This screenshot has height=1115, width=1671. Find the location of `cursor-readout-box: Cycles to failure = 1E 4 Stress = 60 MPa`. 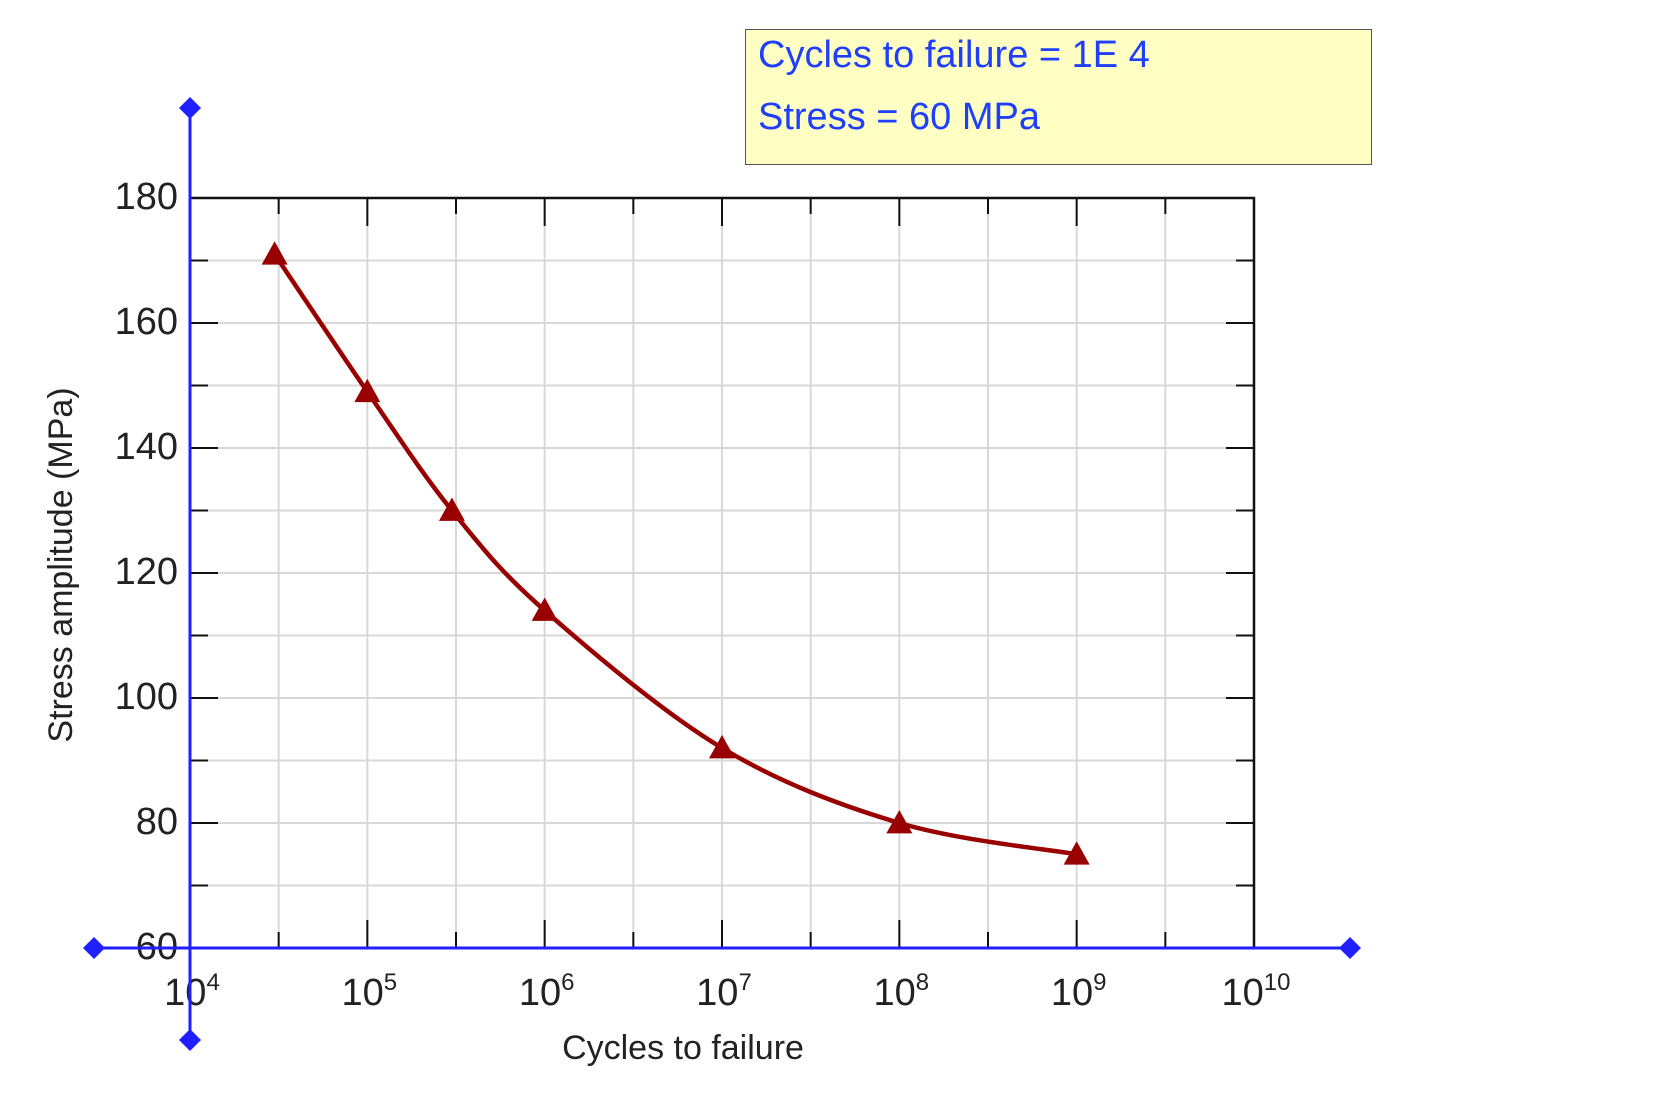

cursor-readout-box: Cycles to failure = 1E 4 Stress = 60 MPa is located at coordinates (1058, 97).